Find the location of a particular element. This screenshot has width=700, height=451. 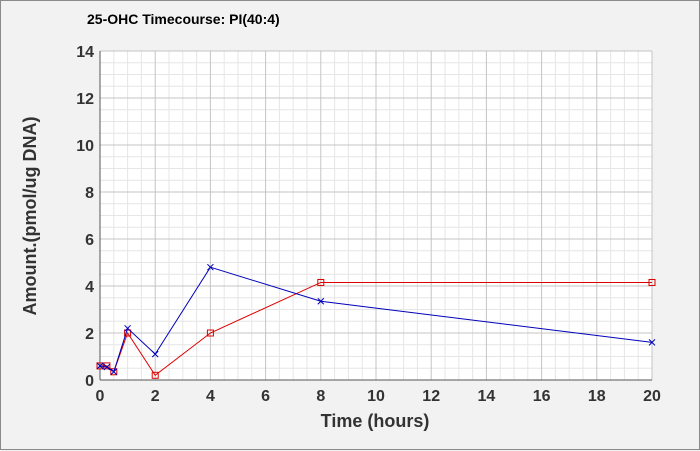

x-tick-label: 8 is located at coordinates (320, 396).